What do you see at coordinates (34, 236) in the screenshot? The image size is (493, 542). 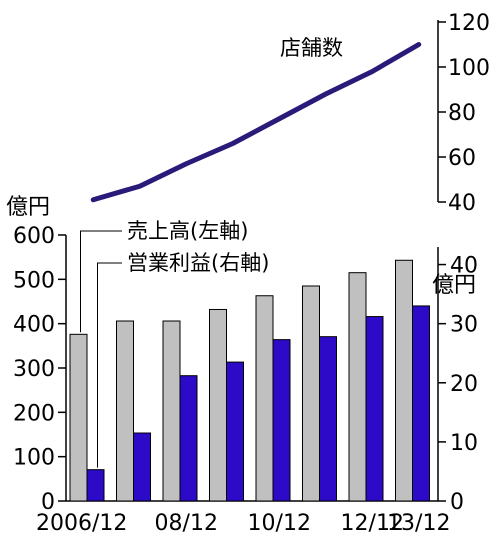 I see `left-axis-tick-label: 600` at bounding box center [34, 236].